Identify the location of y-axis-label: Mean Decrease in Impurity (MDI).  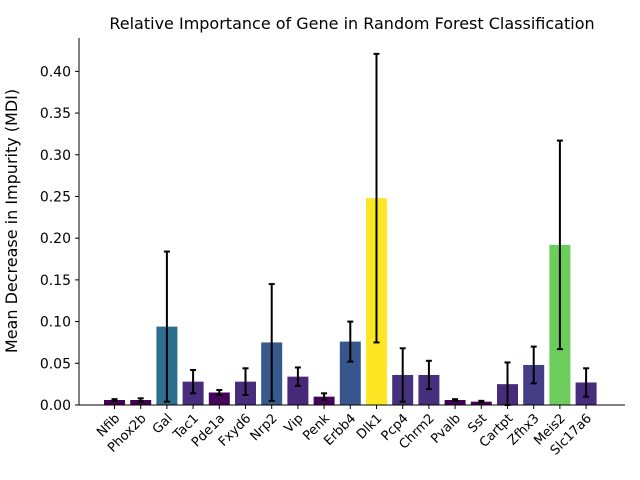
(11, 221).